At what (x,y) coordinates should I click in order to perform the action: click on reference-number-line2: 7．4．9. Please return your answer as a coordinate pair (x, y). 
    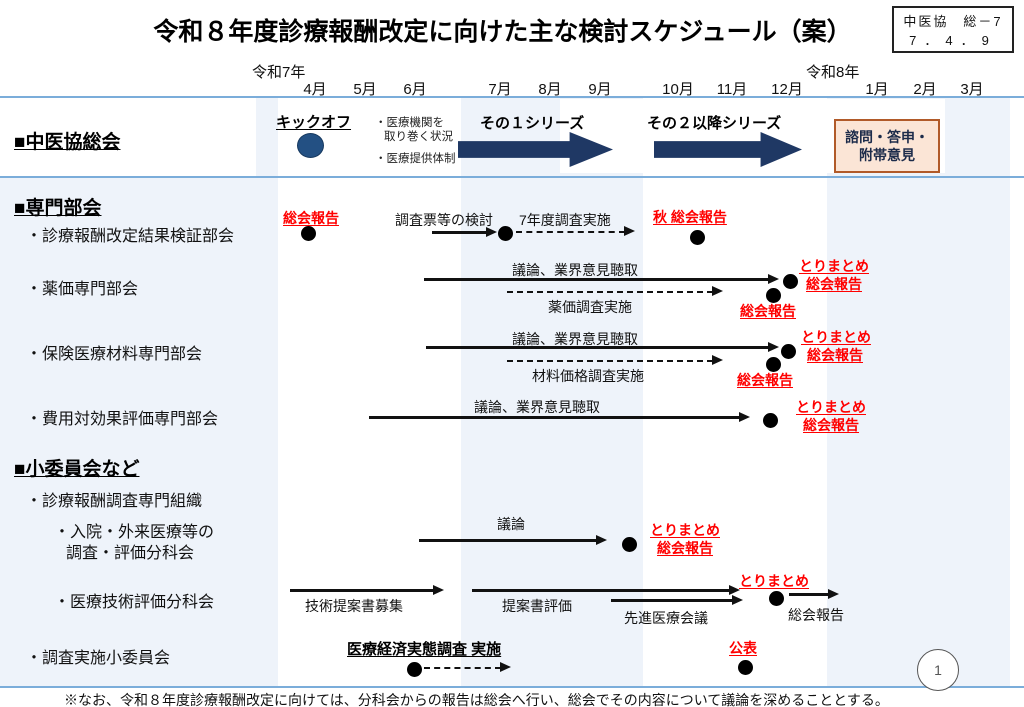
    Looking at the image, I should click on (953, 40).